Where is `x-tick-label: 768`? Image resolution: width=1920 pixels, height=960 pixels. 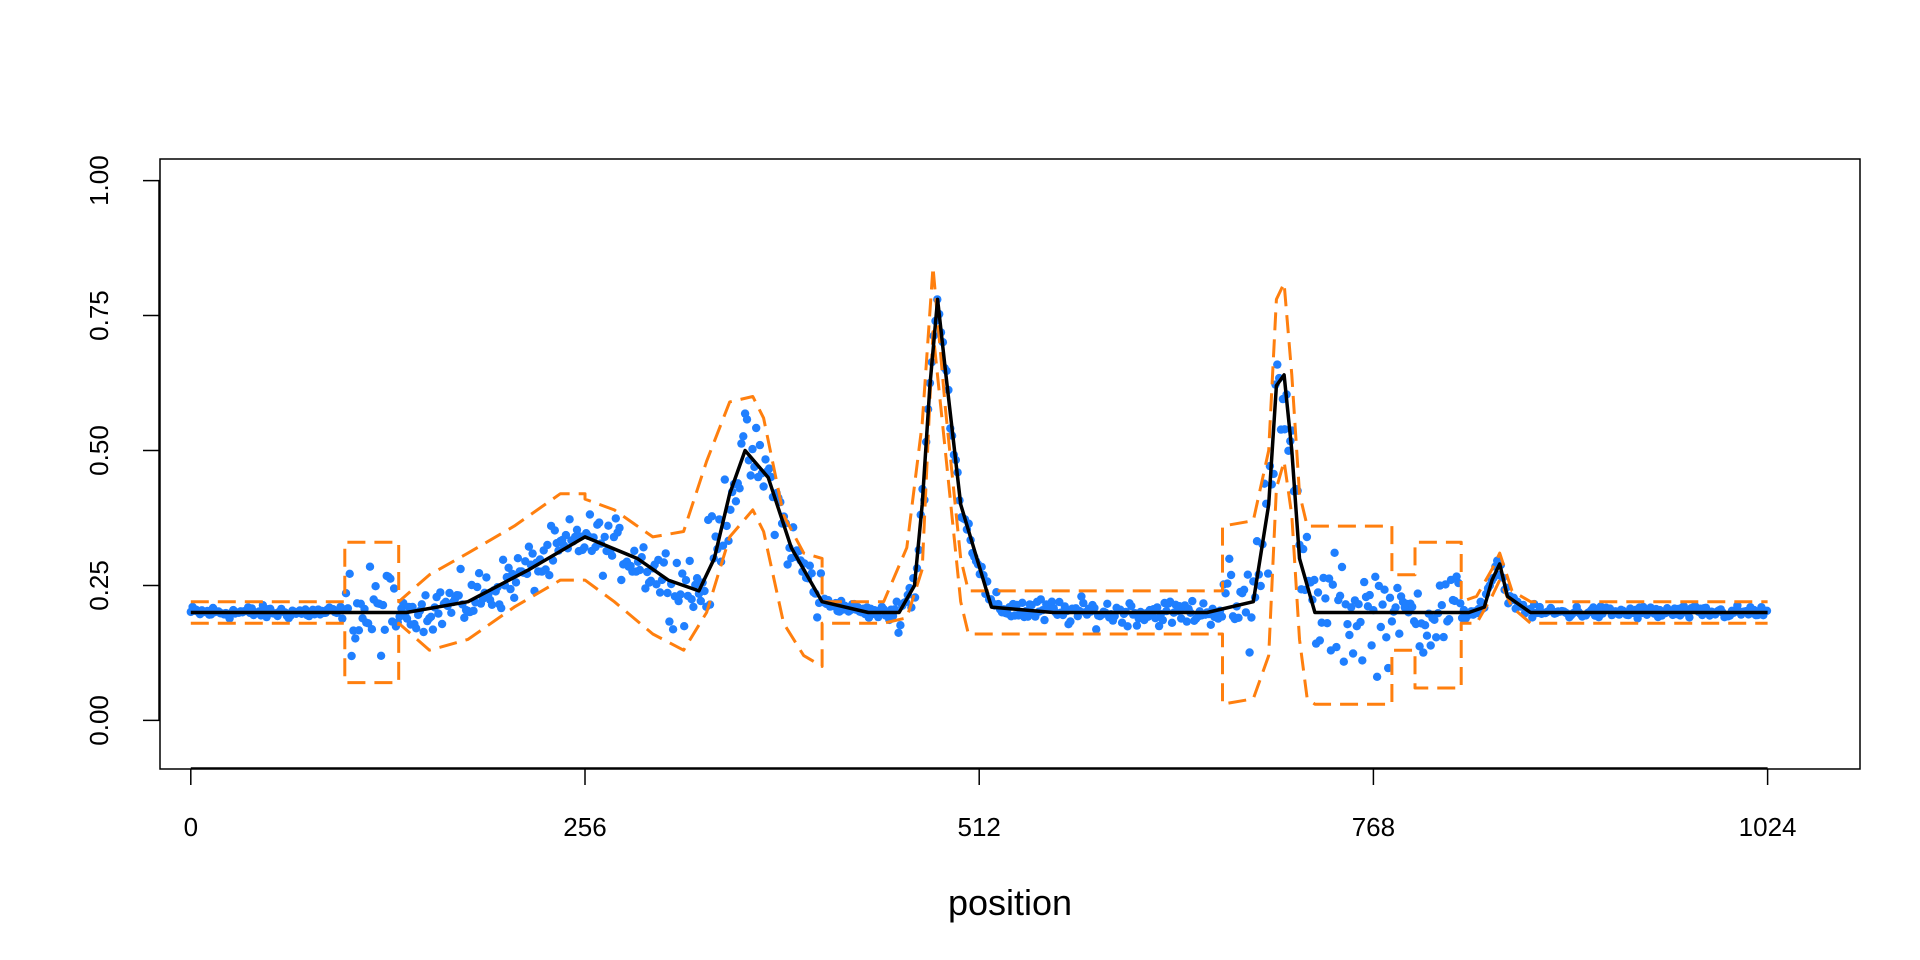
x-tick-label: 768 is located at coordinates (1373, 827).